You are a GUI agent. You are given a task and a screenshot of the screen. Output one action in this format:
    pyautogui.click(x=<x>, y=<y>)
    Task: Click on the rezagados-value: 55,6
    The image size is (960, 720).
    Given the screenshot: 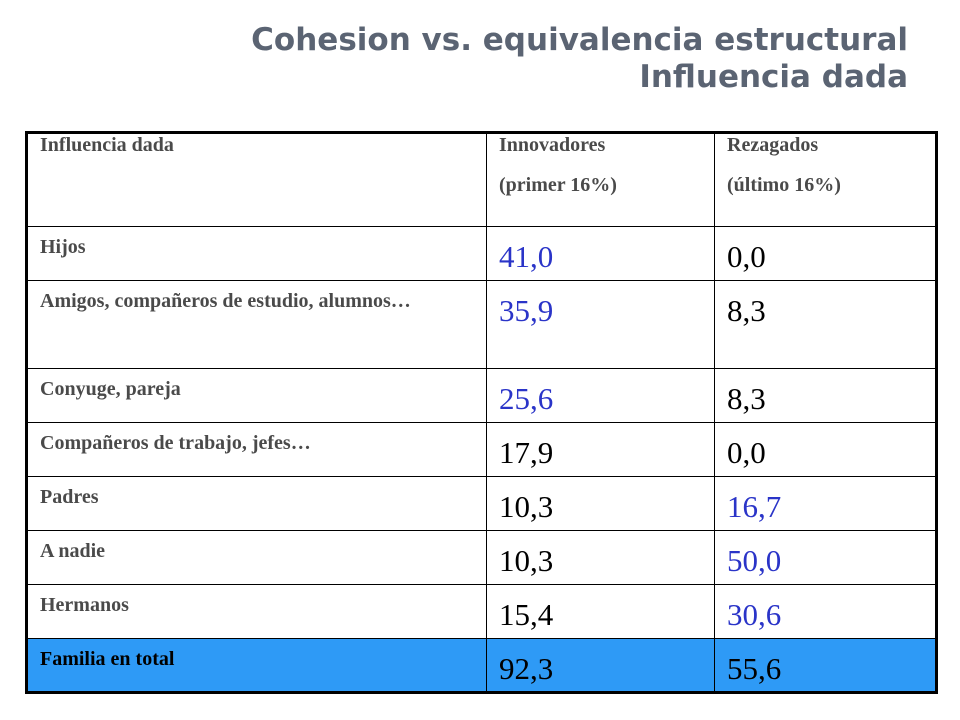 What is the action you would take?
    pyautogui.click(x=826, y=665)
    